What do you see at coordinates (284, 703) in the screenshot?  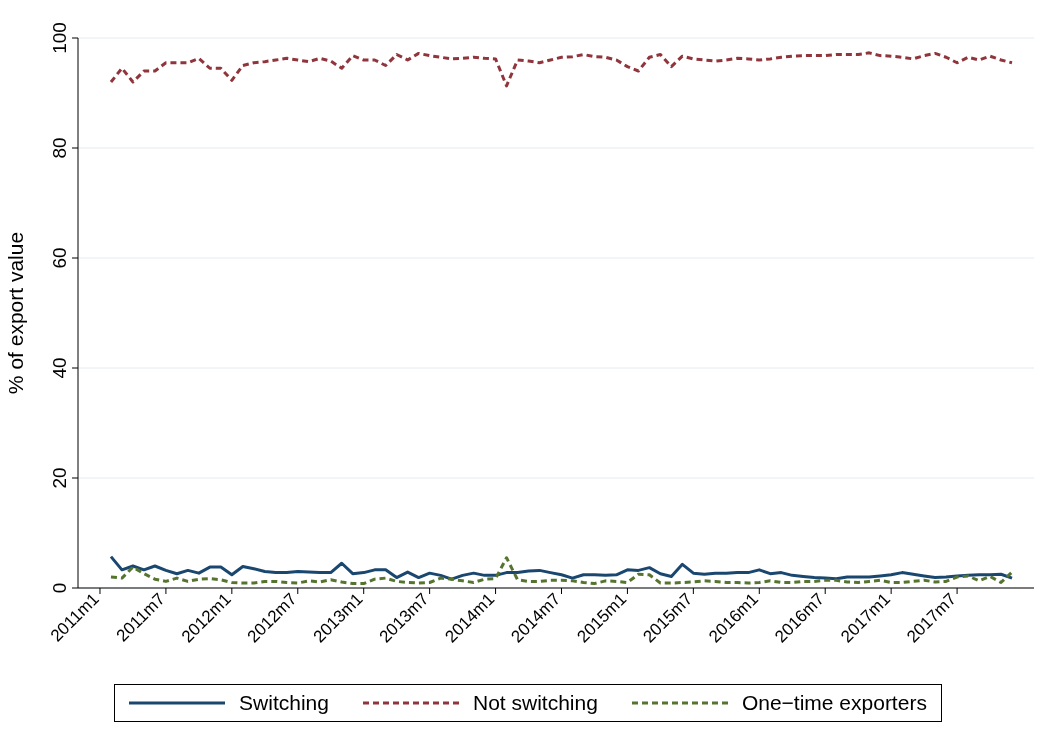 I see `legend-label: Switching` at bounding box center [284, 703].